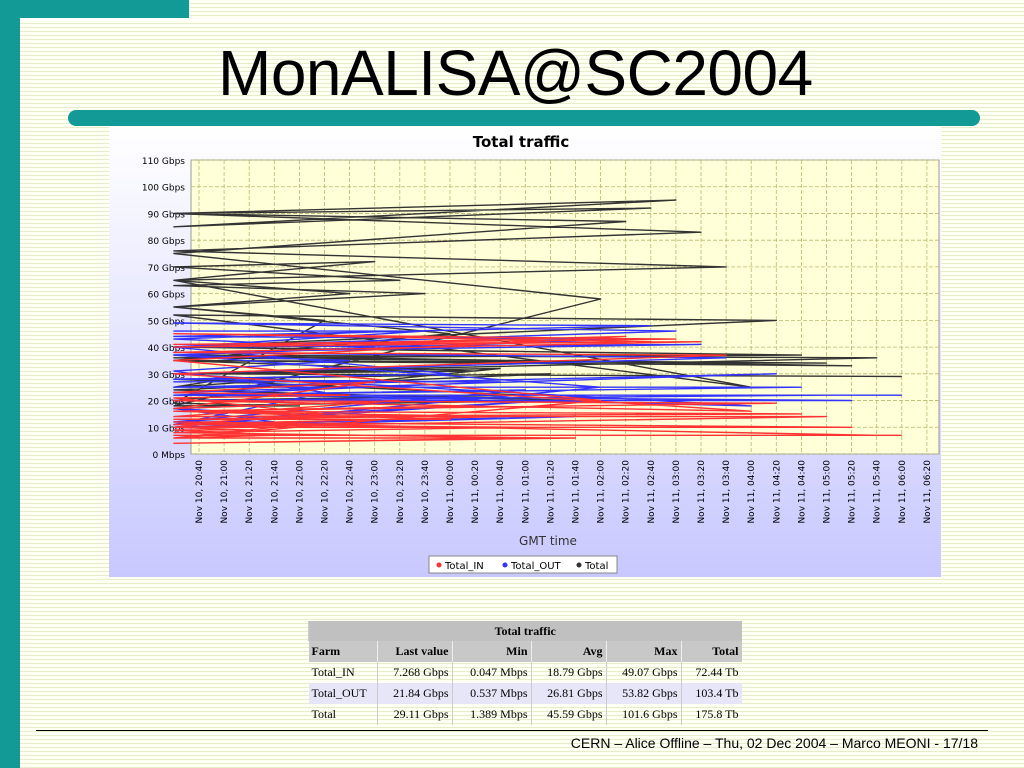 This screenshot has height=768, width=1024. I want to click on y-tick-label: 30 Gbps, so click(167, 376).